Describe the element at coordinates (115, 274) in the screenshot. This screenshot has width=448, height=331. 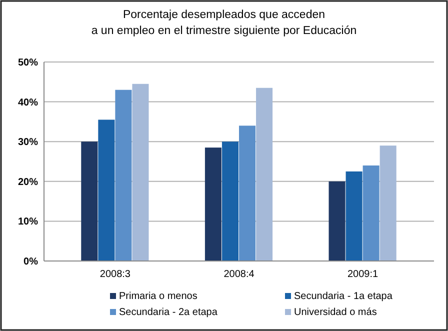
I see `x-tick-label: 2008:3` at that location.